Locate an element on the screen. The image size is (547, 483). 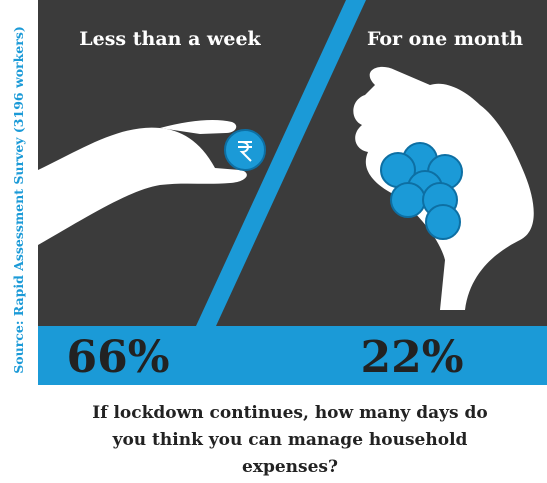
left-coin is located at coordinates (245, 150).